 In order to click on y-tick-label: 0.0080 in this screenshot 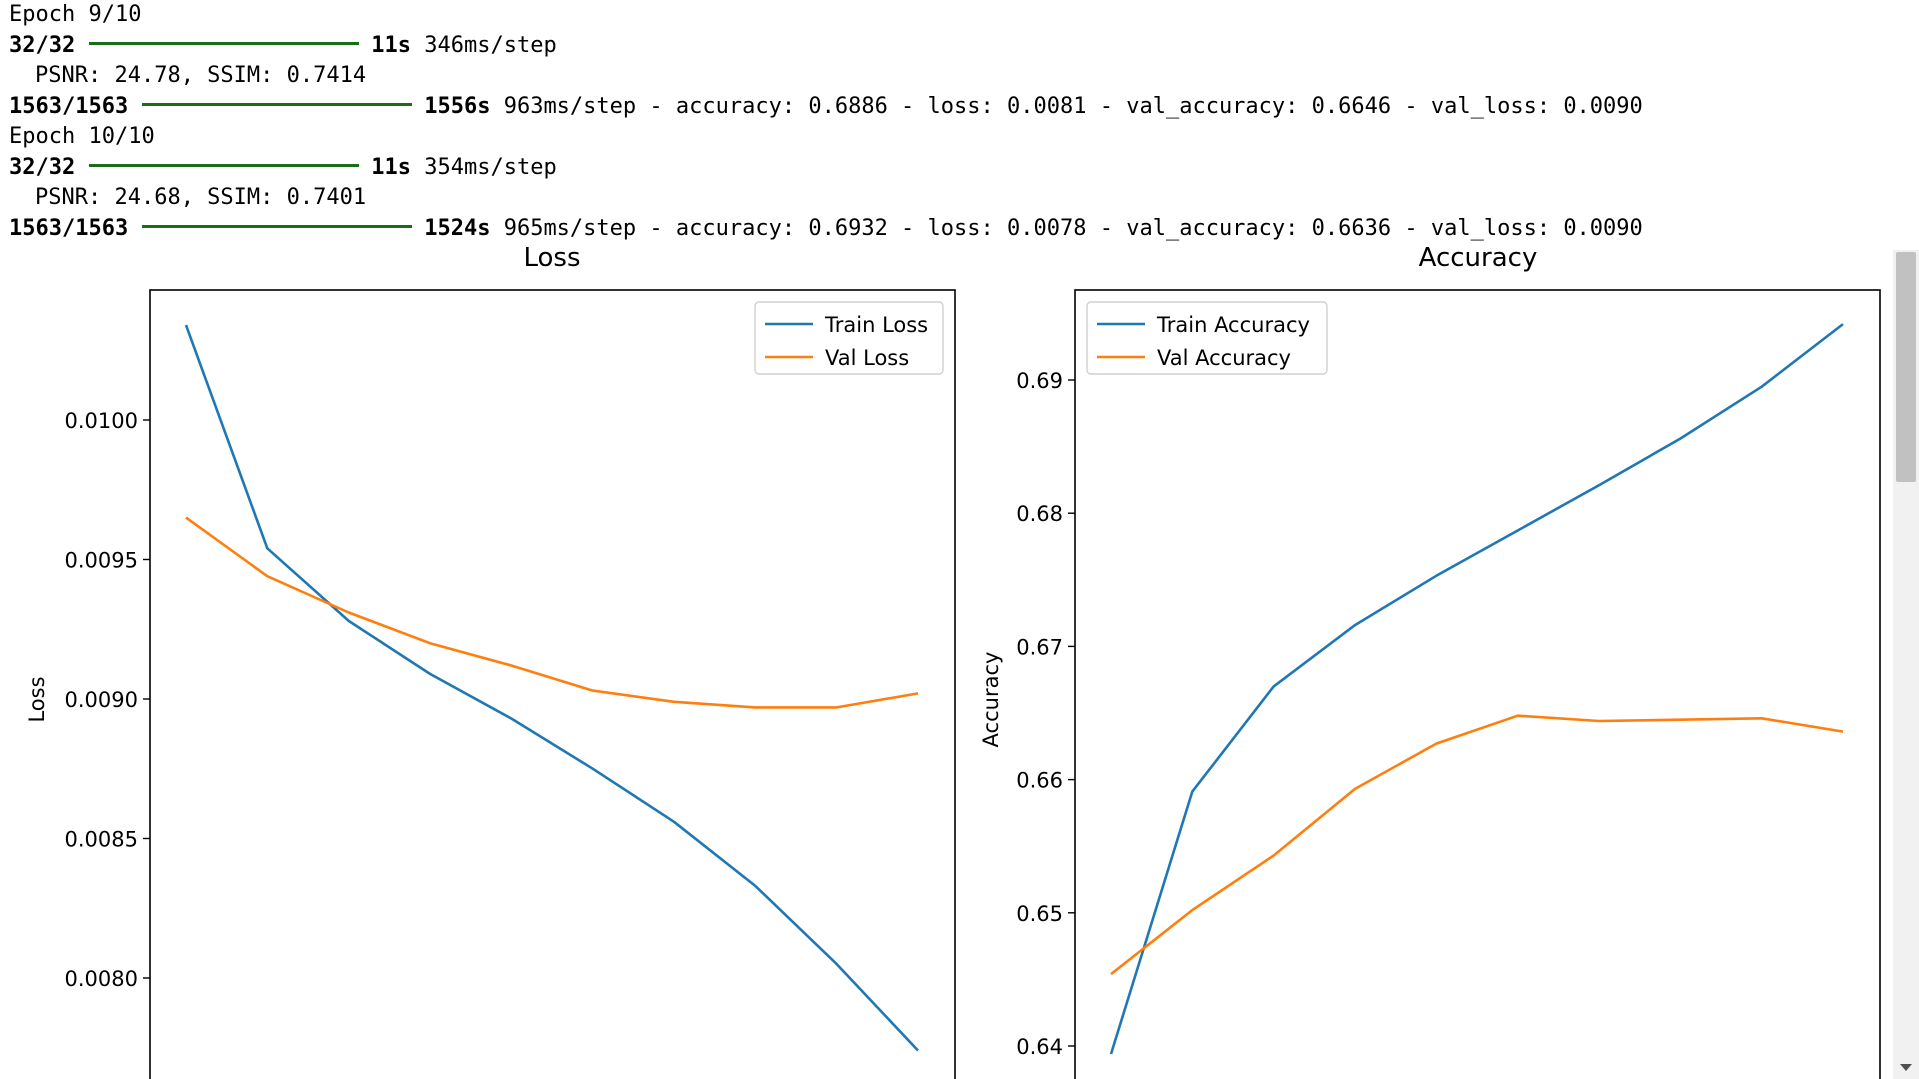, I will do `click(101, 979)`.